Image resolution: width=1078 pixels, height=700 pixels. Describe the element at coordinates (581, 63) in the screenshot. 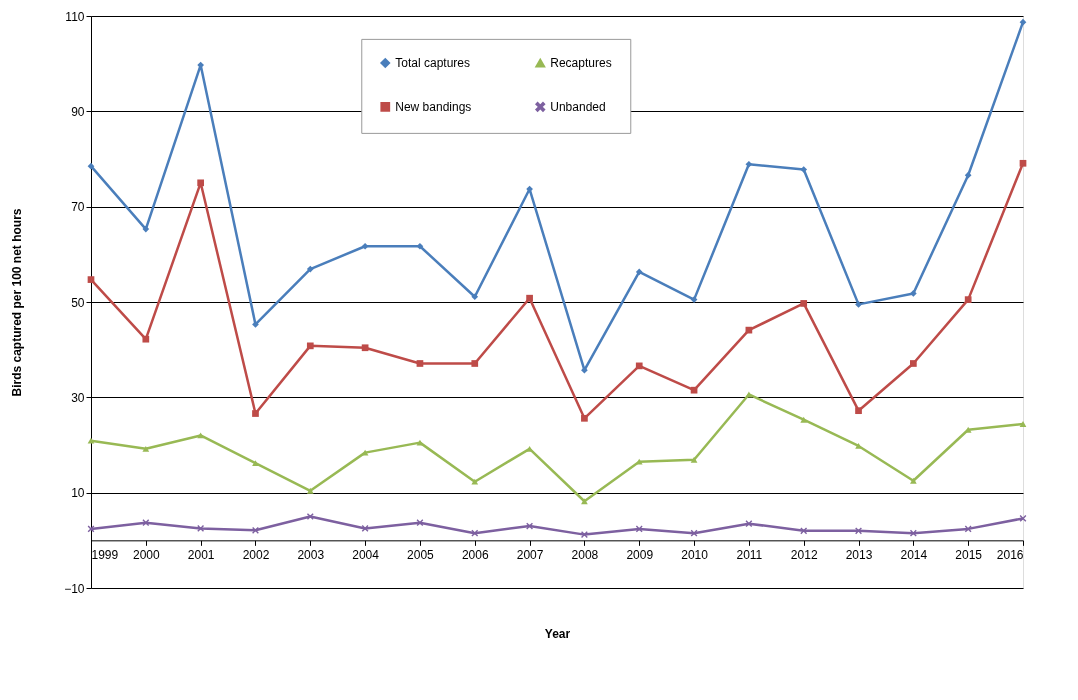

I see `legend-label: Recaptures` at that location.